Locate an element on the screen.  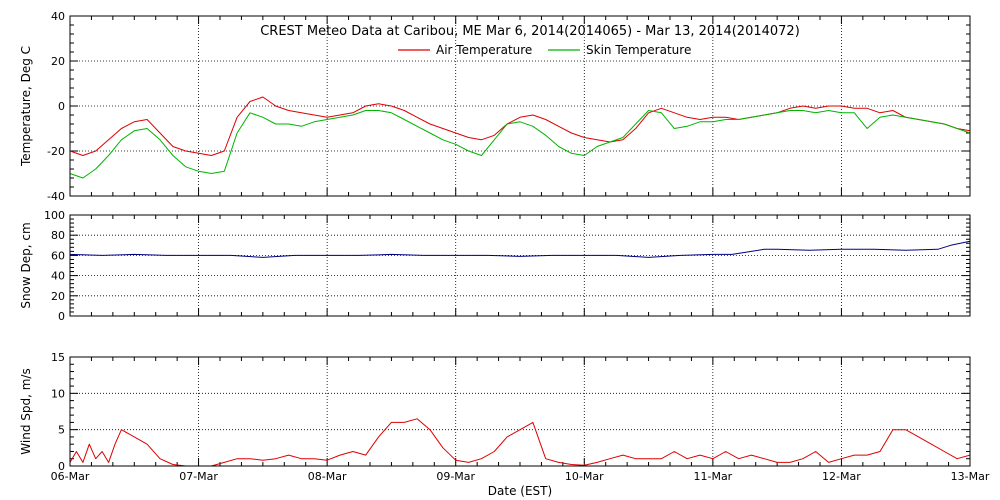
x-tick-label: 11-Mar is located at coordinates (712, 476).